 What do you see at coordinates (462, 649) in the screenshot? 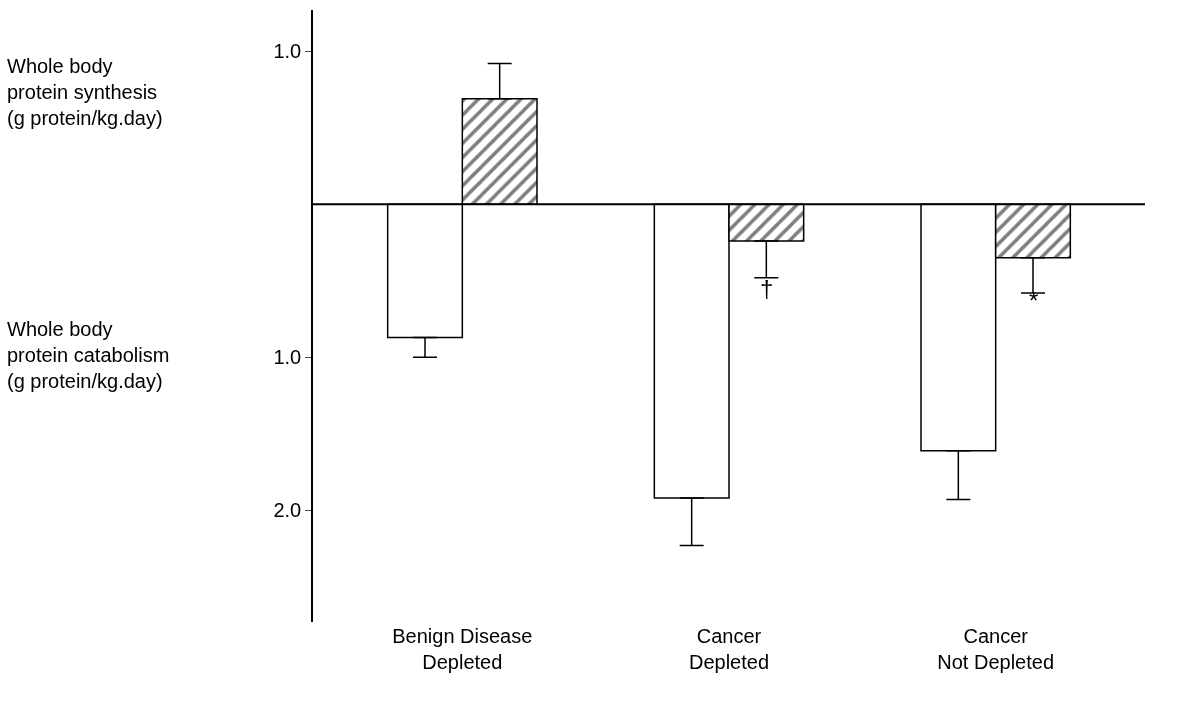
I see `x-tick-label: Benign Disease Depleted` at bounding box center [462, 649].